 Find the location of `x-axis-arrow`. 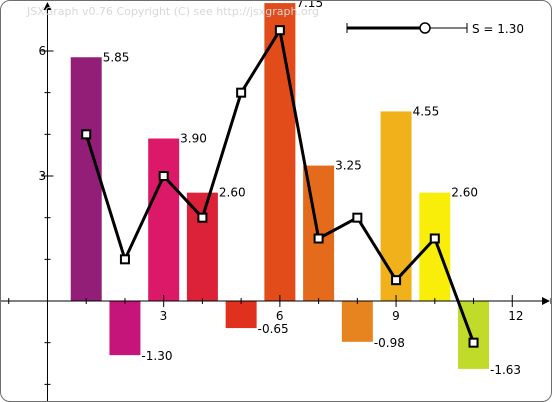

x-axis-arrow is located at coordinates (546, 301).